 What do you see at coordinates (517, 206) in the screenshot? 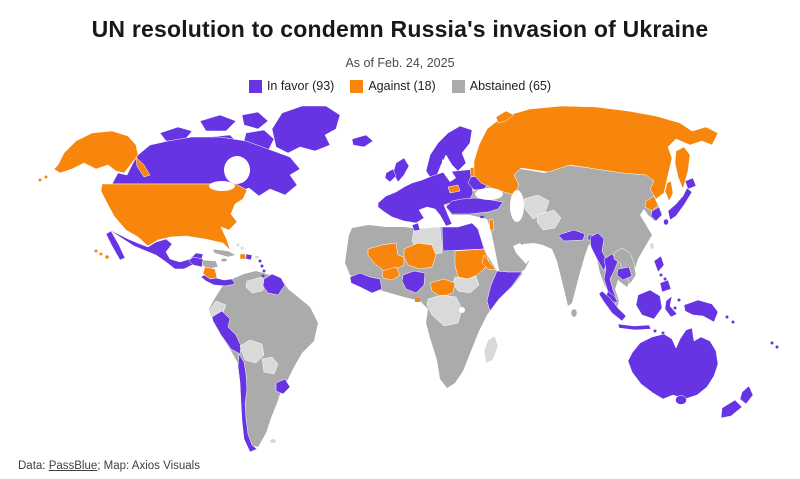
I see `caspian-sea-water` at bounding box center [517, 206].